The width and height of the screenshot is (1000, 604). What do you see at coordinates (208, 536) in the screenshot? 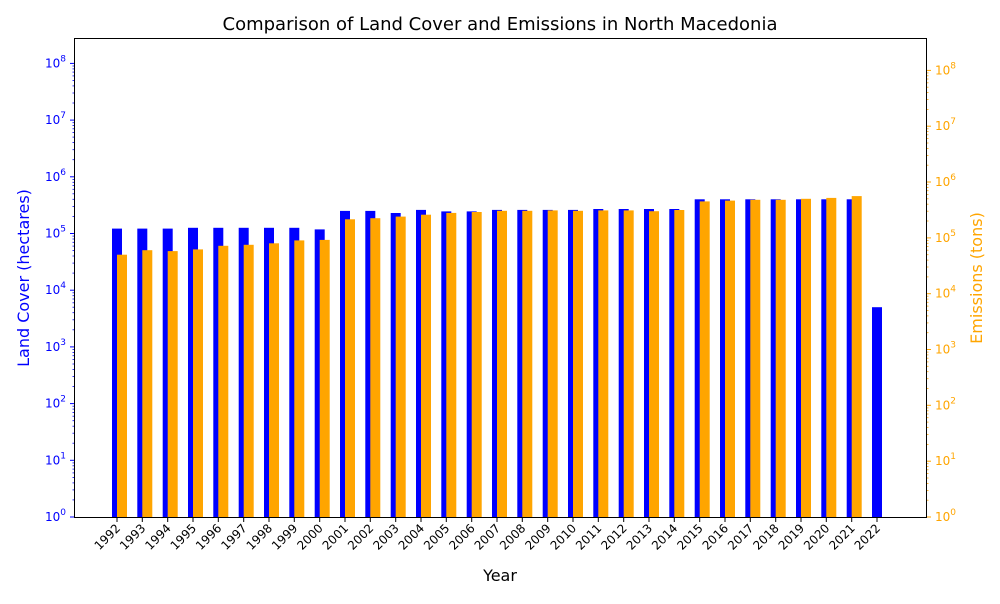
I see `x-tick-label: 1996` at bounding box center [208, 536].